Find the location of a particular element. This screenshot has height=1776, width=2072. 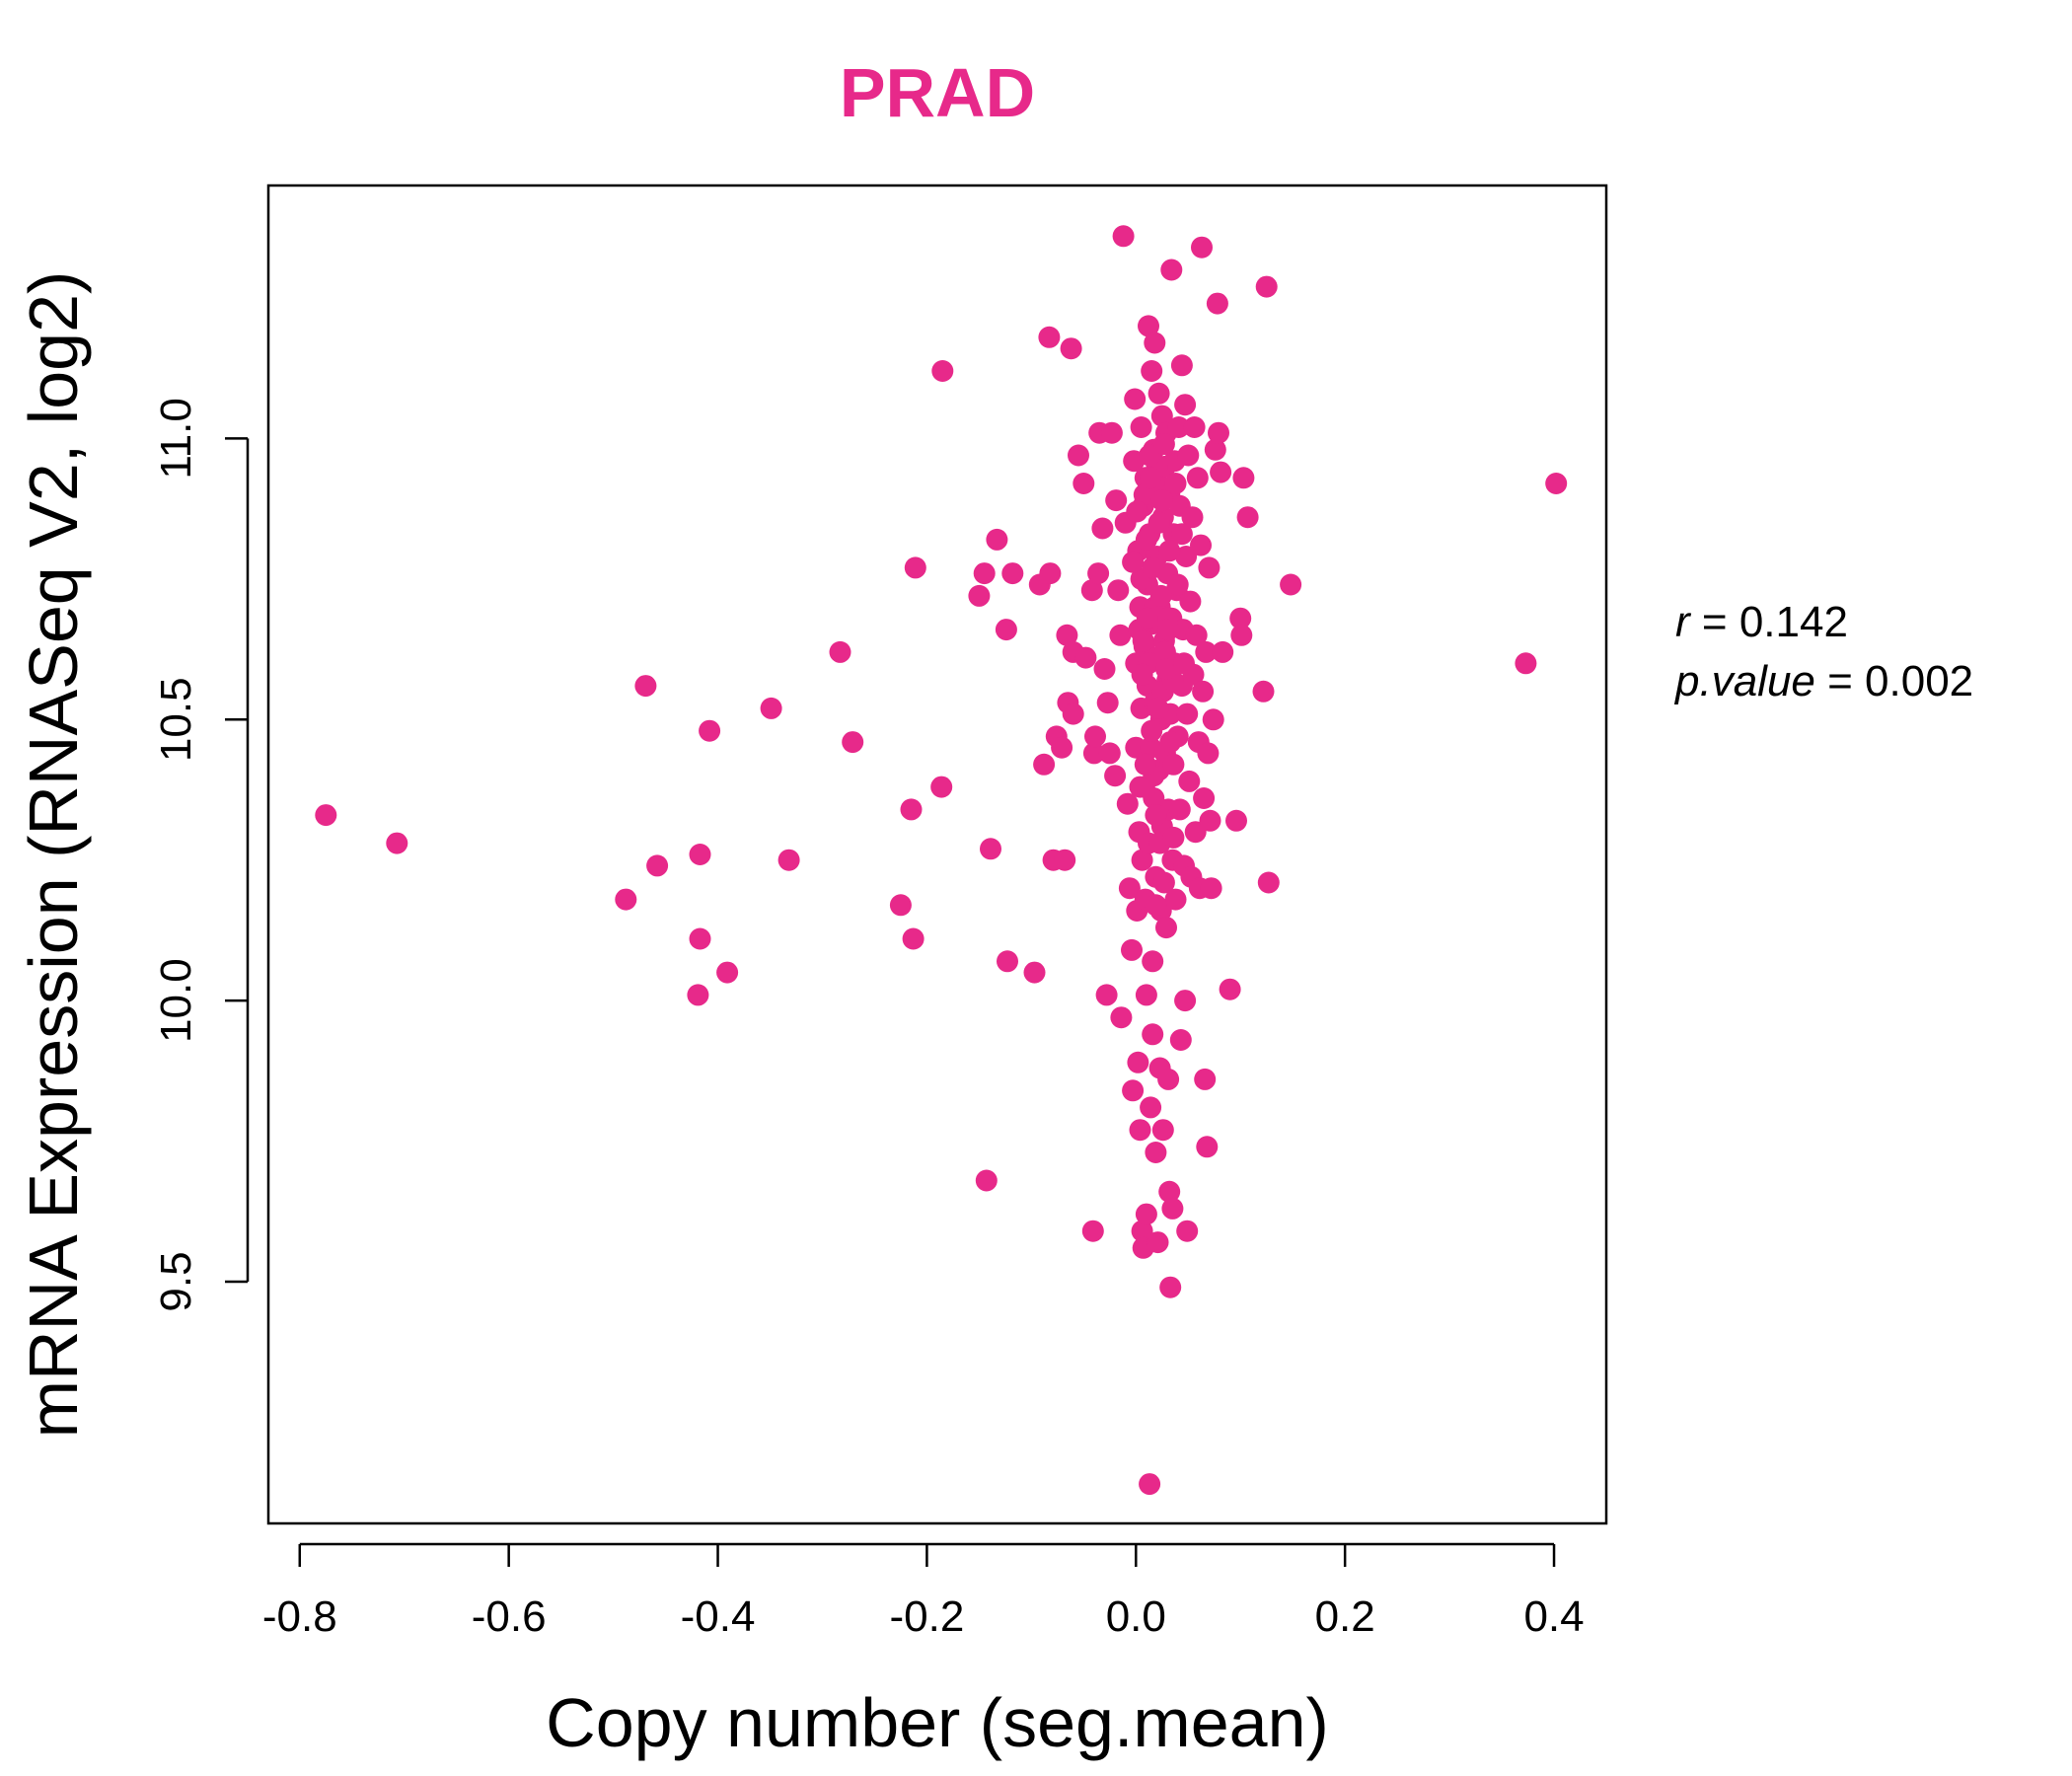

y-axis: 9.5 10.0 10.5 11.0 is located at coordinates (201, 855).